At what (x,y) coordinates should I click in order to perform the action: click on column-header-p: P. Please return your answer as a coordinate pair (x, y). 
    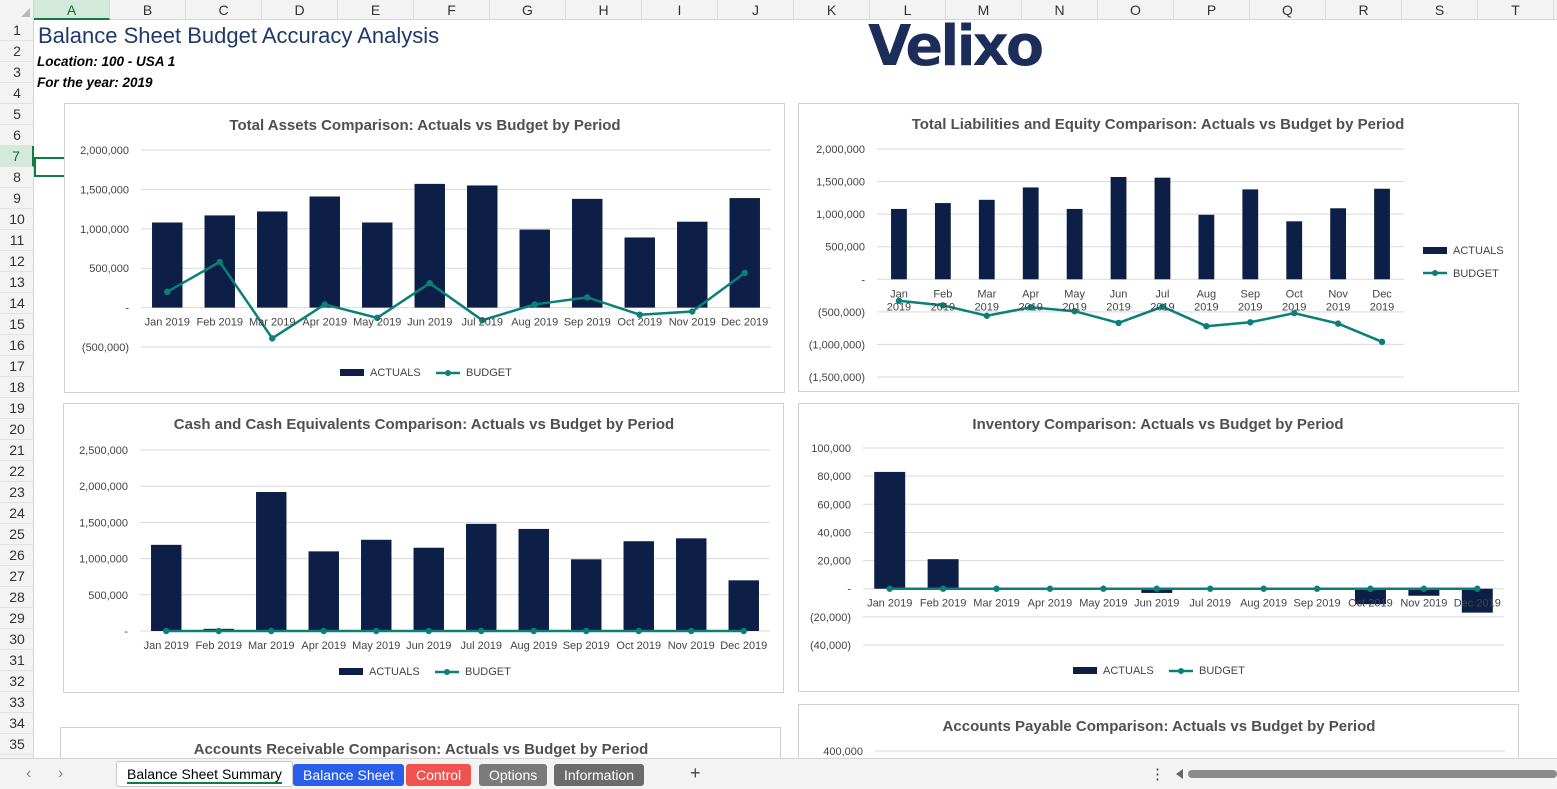
    Looking at the image, I should click on (1212, 10).